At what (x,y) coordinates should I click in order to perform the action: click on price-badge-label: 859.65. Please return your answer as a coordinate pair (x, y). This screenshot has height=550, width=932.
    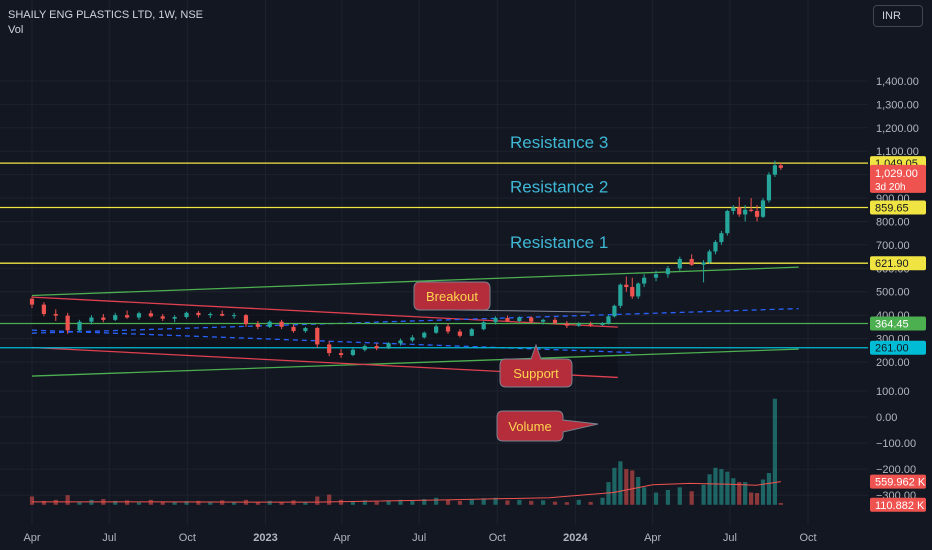
    Looking at the image, I should click on (892, 209).